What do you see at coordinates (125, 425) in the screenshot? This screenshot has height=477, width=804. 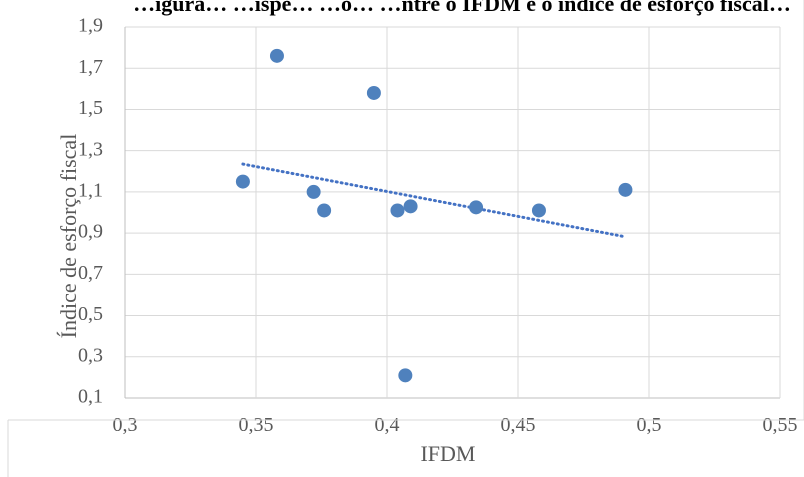 I see `x-tick-label: 0,3` at bounding box center [125, 425].